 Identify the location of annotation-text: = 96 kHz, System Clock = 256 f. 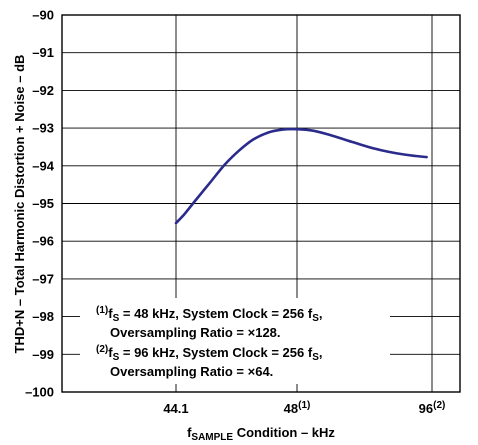
(216, 352).